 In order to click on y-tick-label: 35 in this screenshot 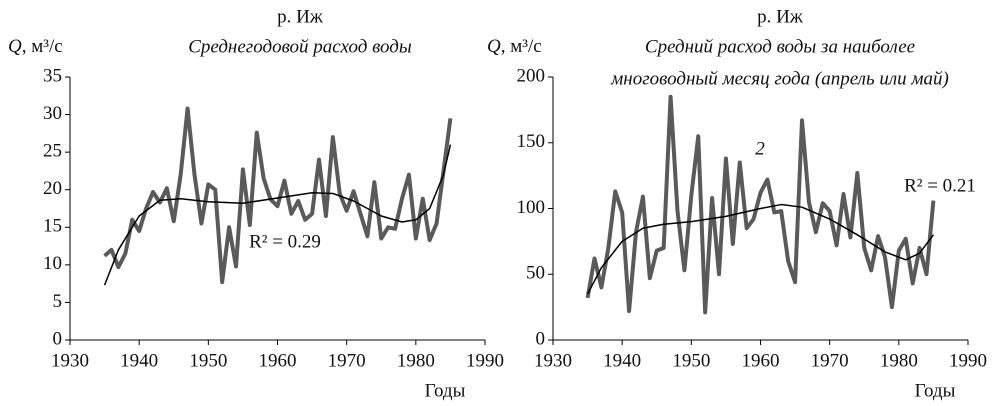, I will do `click(52, 75)`.